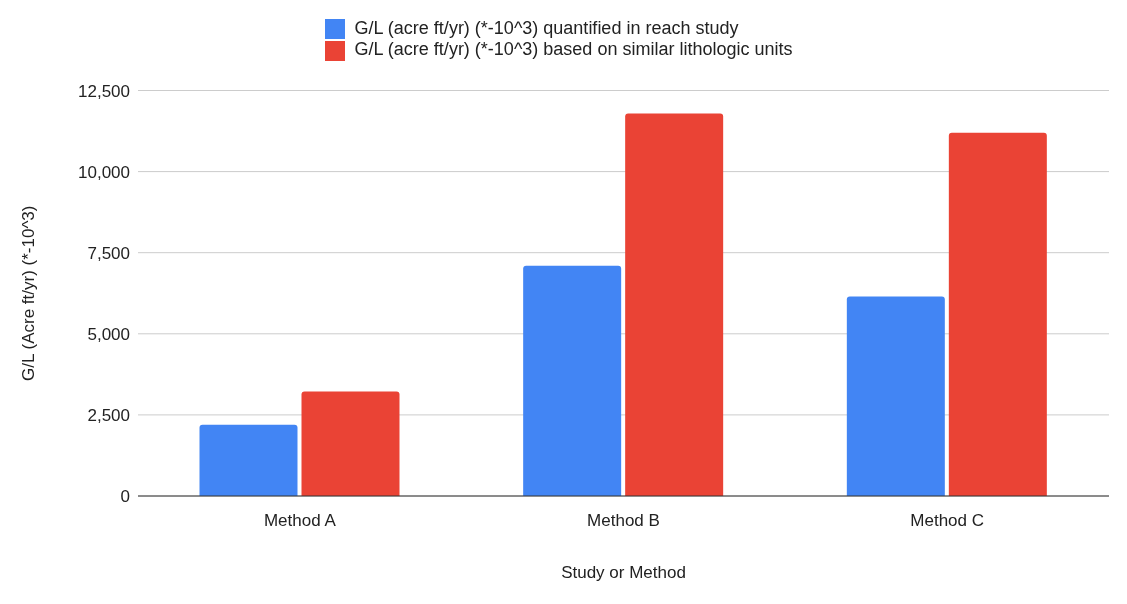 The width and height of the screenshot is (1127, 604). I want to click on y-tick-label: 5,000, so click(108, 334).